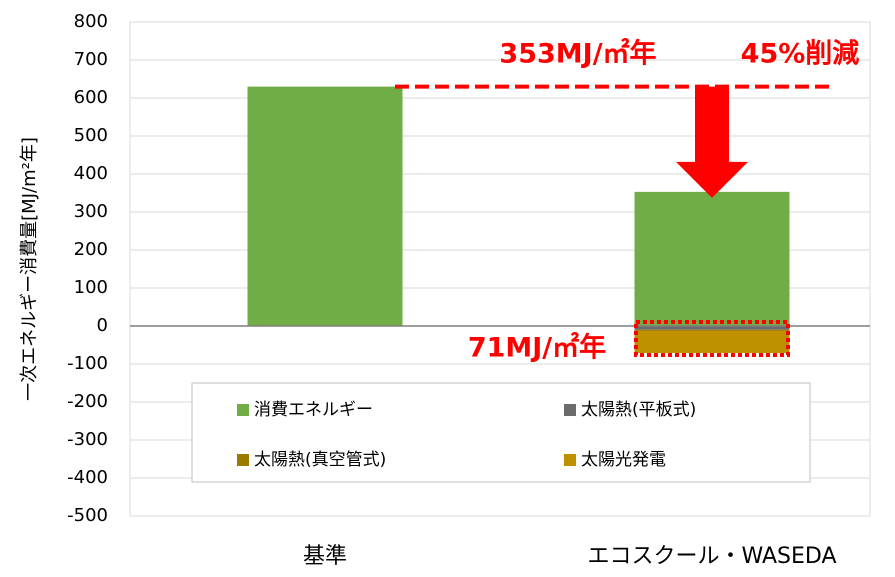  I want to click on y-axis-label: 一次エネルギー消費量[MJ/m²年], so click(29, 269).